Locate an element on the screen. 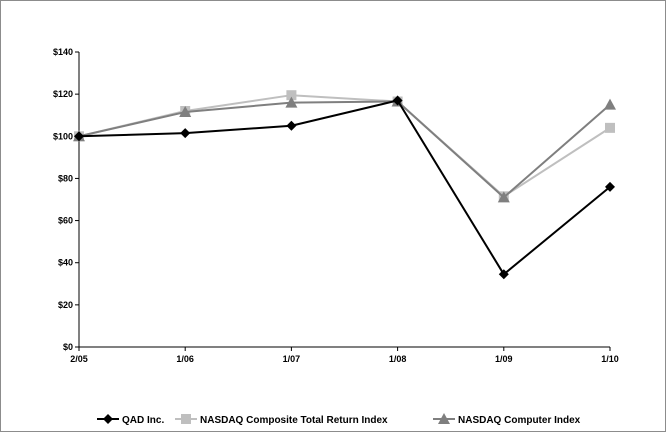  legend-label: QAD Inc. is located at coordinates (143, 420).